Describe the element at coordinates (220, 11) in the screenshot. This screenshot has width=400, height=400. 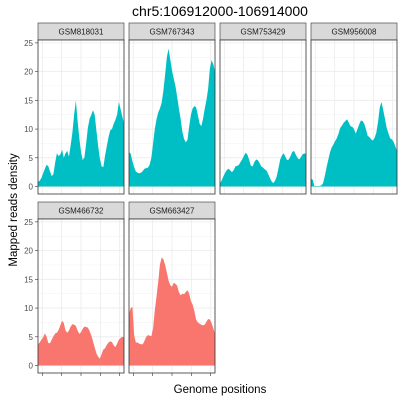
I see `chart-title: chr5:106912000-106914000` at that location.